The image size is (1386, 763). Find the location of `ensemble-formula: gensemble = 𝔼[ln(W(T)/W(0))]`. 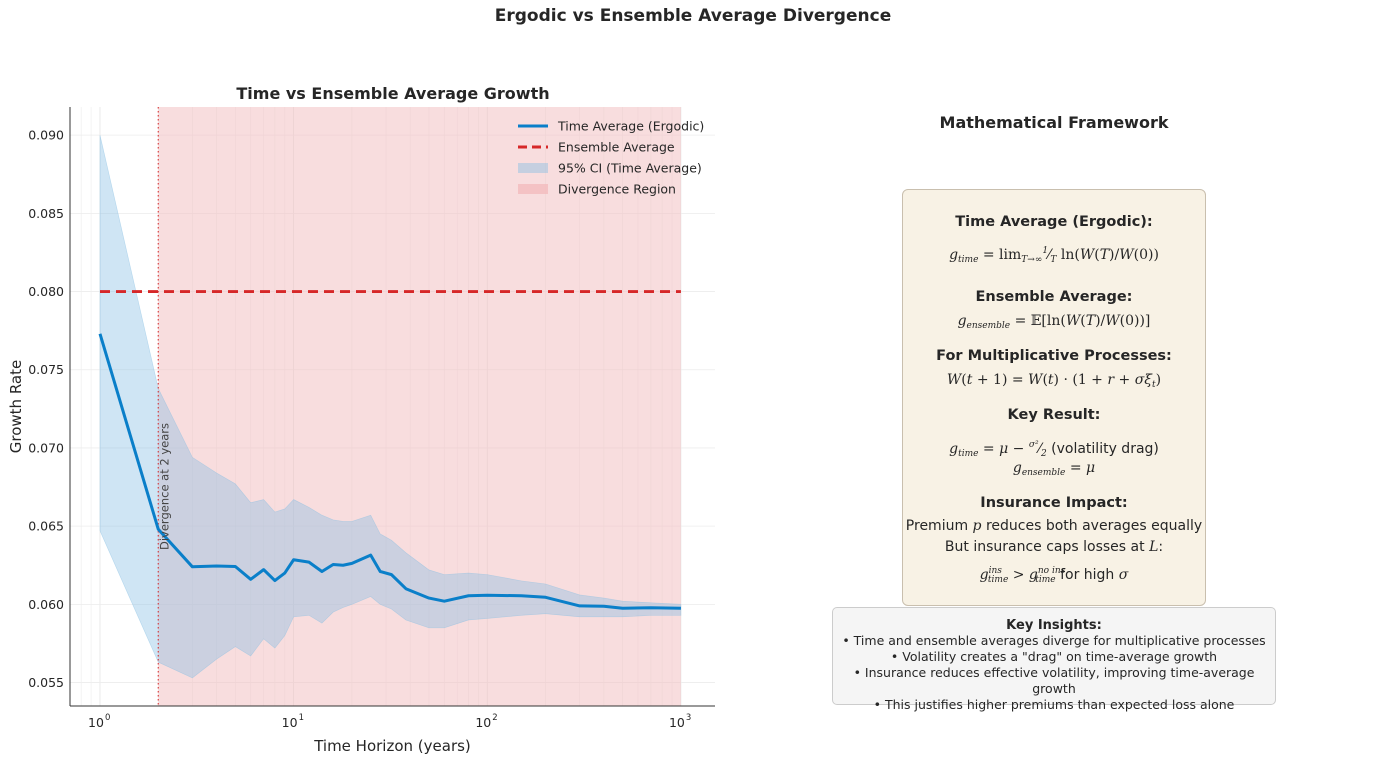

ensemble-formula: gensemble = 𝔼[ln(W(T)/W(0))] is located at coordinates (1054, 322).